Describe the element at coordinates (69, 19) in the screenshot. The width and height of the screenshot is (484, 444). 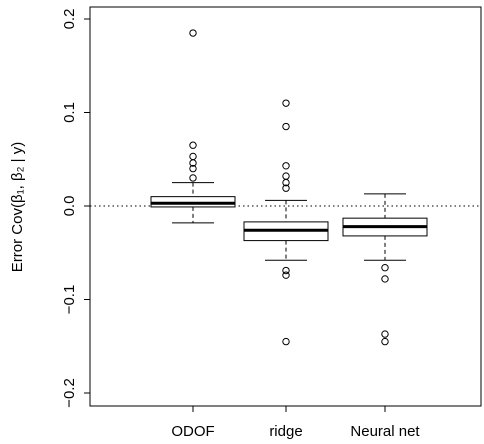
I see `y-tick-label: 0.2` at that location.